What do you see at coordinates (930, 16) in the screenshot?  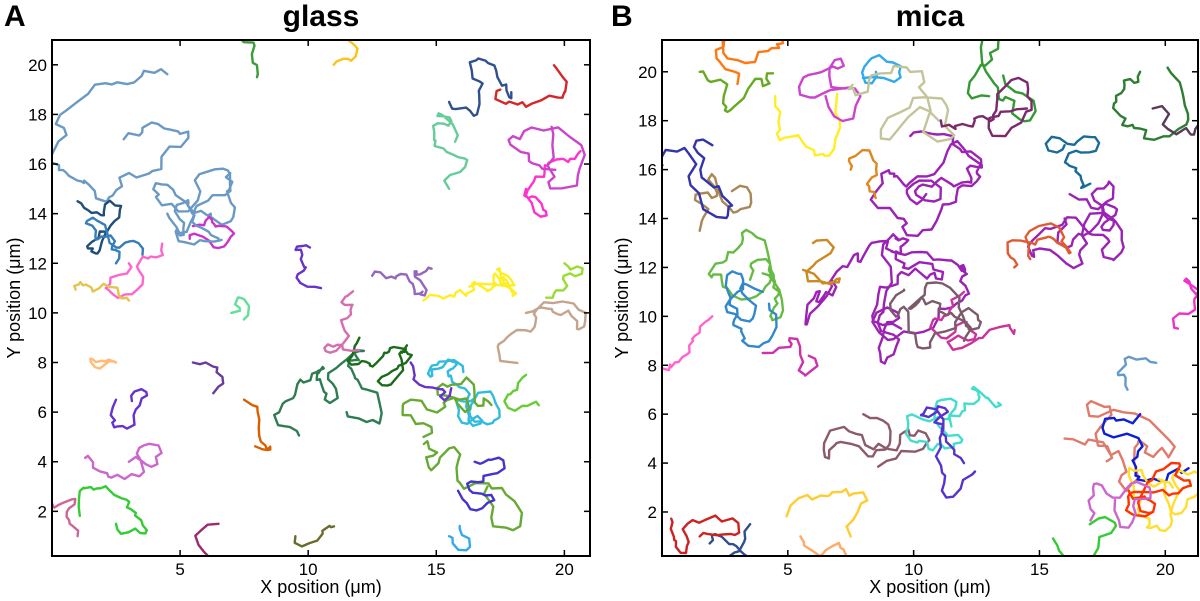 I see `chart-title: mica` at bounding box center [930, 16].